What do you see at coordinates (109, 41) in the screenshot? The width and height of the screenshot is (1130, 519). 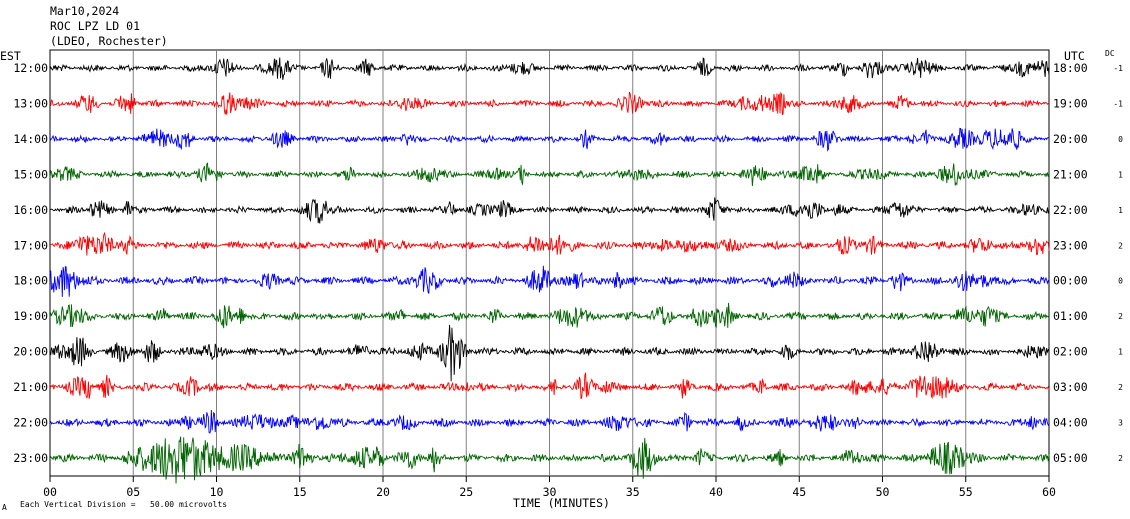 I see `header-location: (LDEO, Rochester)` at bounding box center [109, 41].